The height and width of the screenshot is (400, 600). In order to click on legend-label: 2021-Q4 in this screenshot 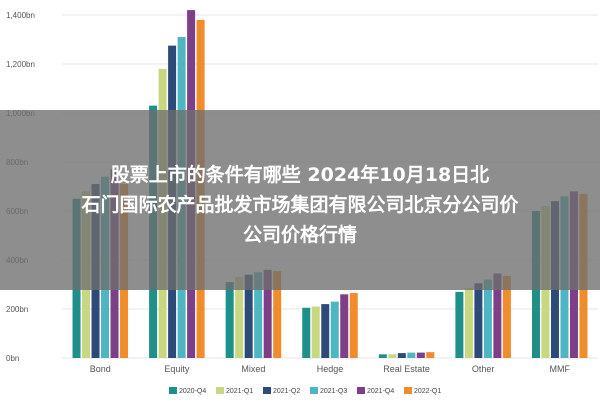, I will do `click(380, 391)`.